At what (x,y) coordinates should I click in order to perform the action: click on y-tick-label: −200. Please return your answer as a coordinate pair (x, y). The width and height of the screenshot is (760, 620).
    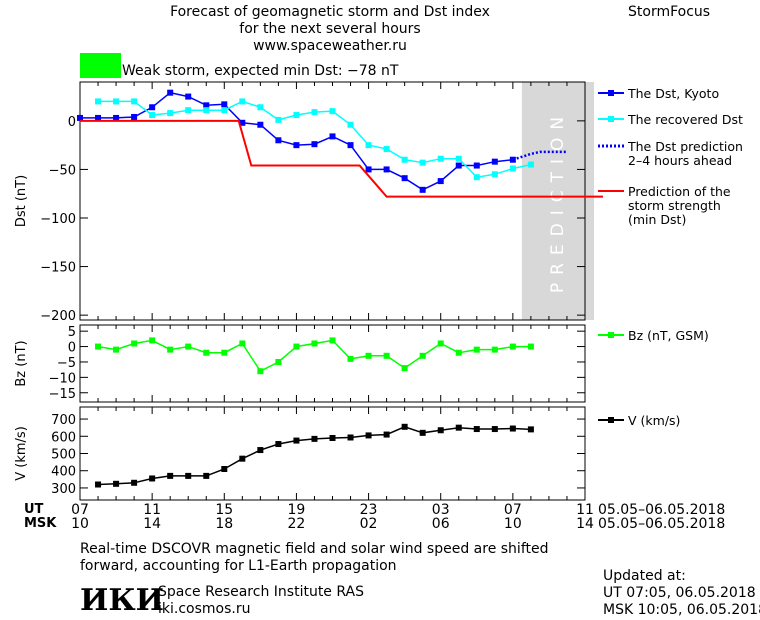
    Looking at the image, I should click on (58, 316).